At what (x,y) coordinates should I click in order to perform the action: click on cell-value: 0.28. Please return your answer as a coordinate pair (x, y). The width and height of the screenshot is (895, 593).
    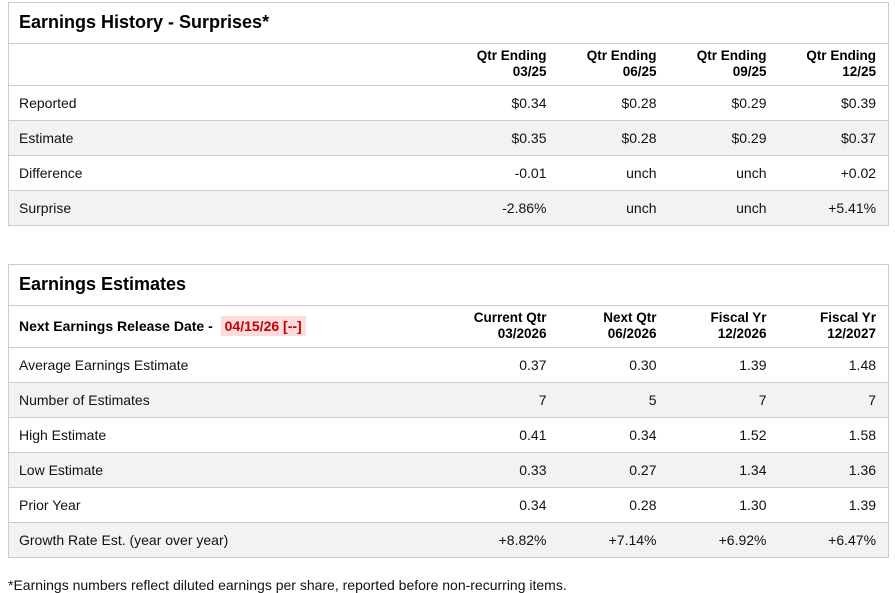
    Looking at the image, I should click on (613, 505).